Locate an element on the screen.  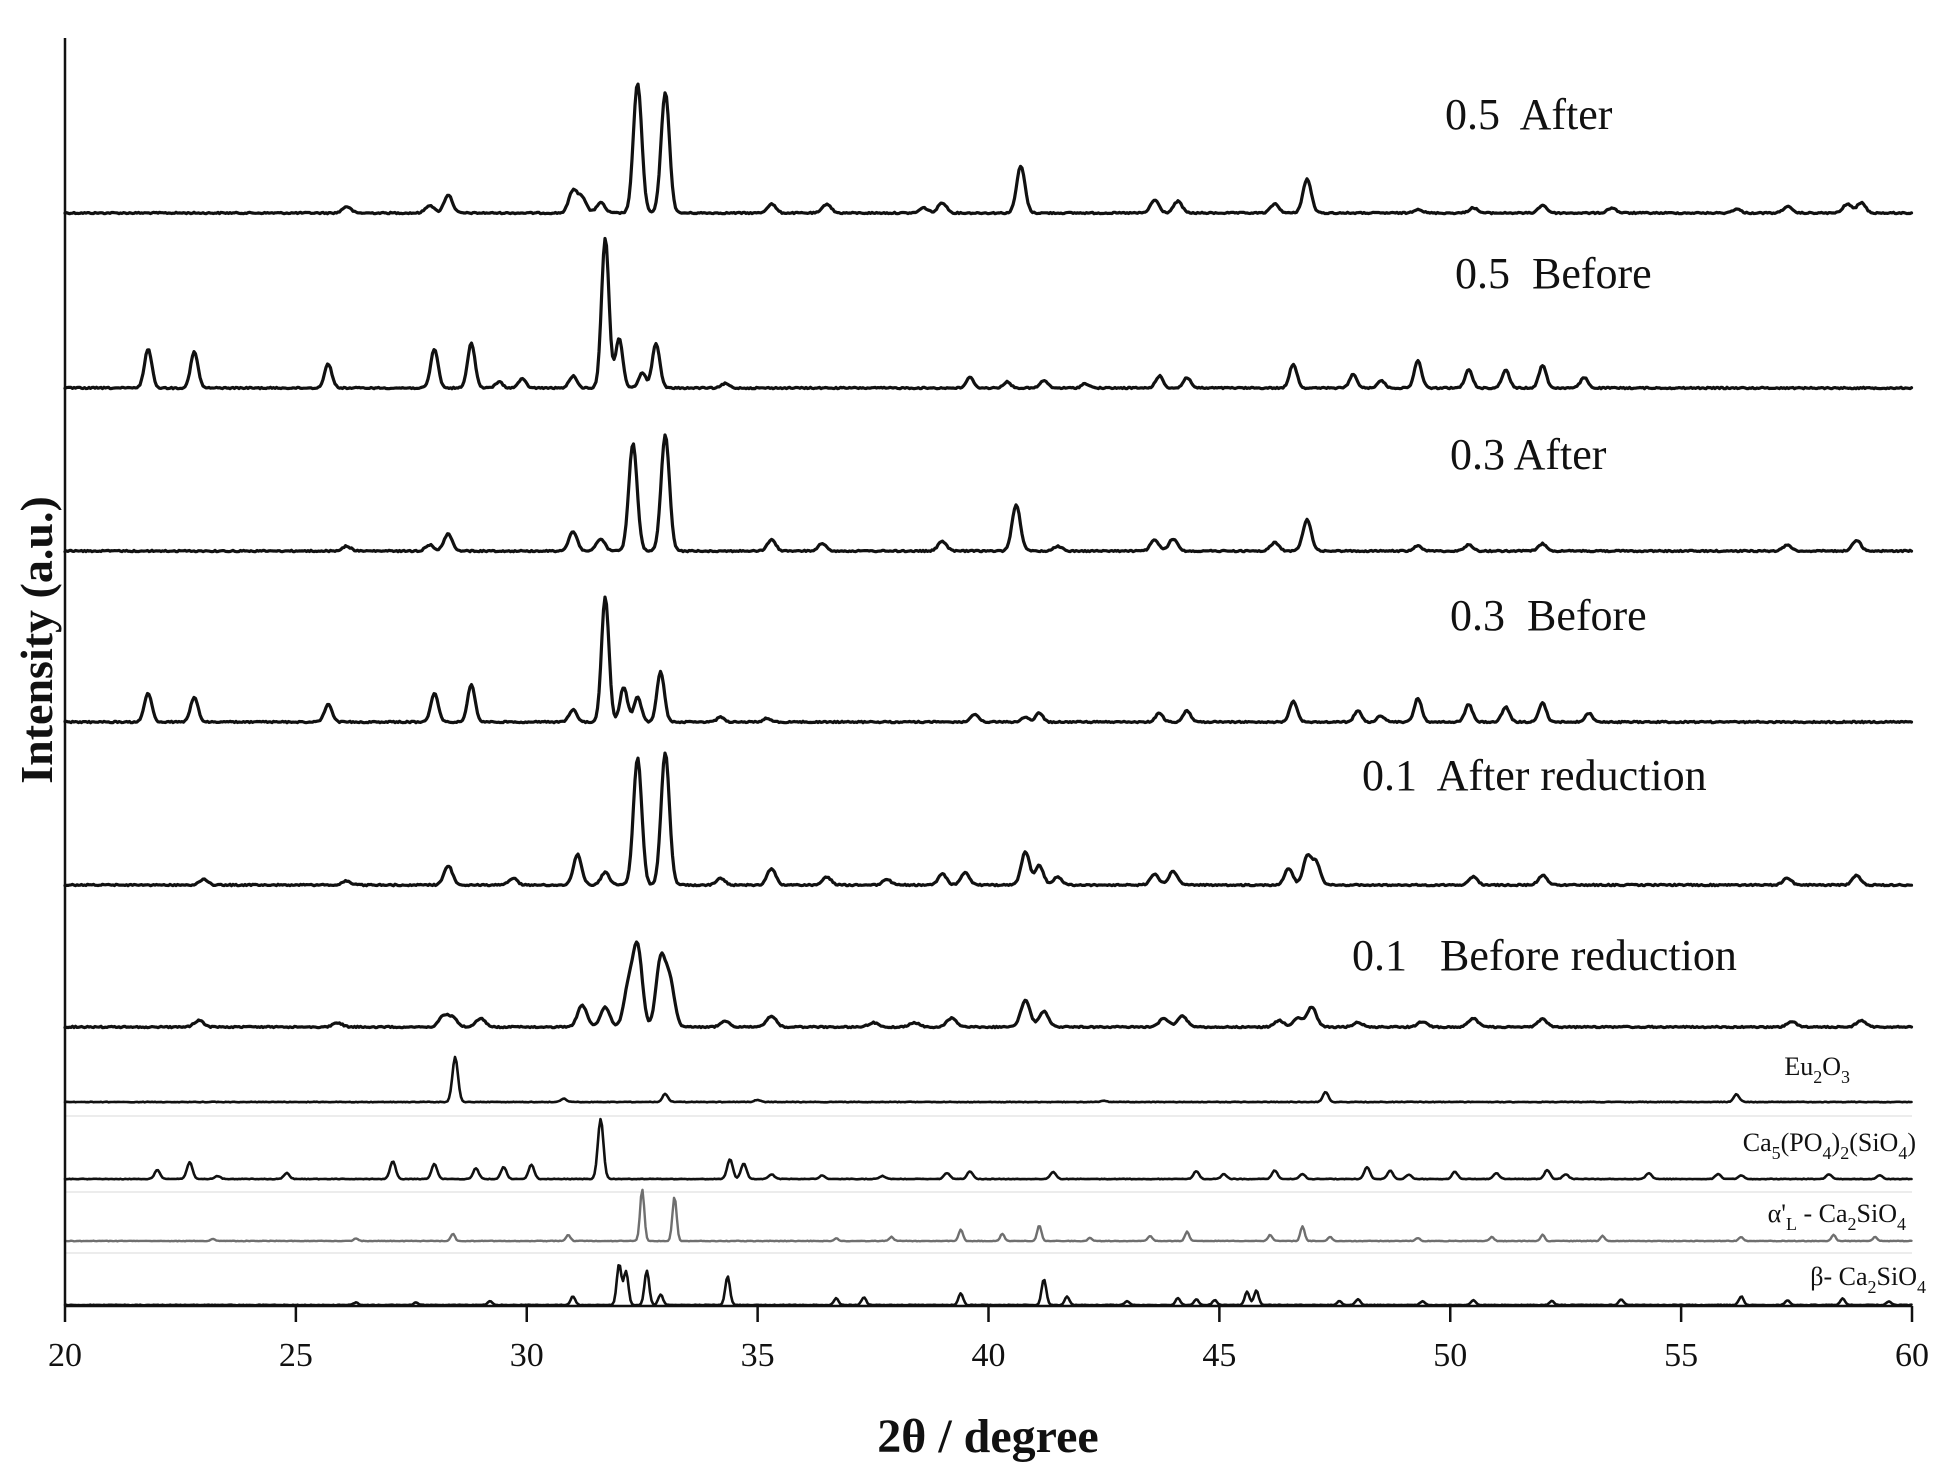
ref-label-eu2o3: Eu2O3 is located at coordinates (1817, 1069).